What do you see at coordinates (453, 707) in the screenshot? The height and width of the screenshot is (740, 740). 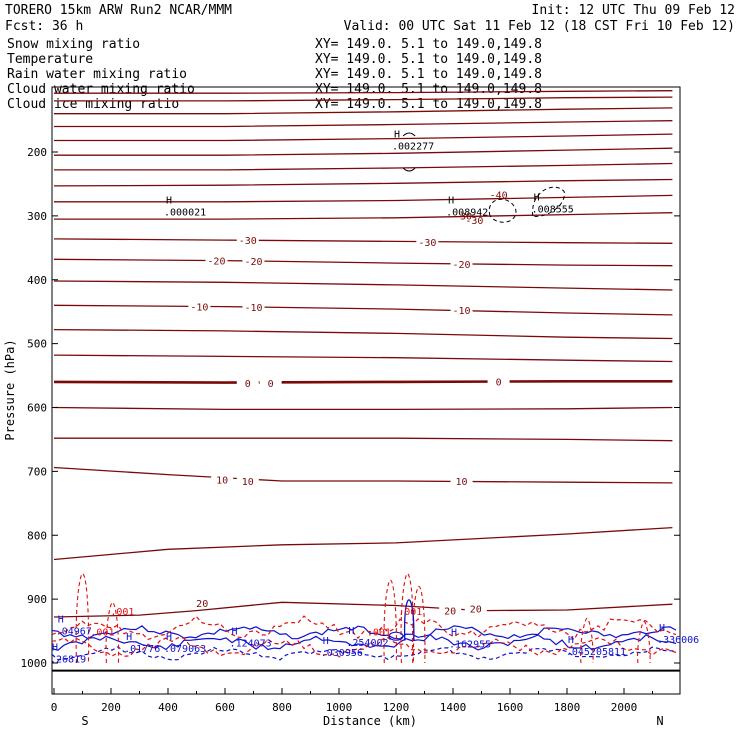 I see `x-tick-label: 1400` at bounding box center [453, 707].